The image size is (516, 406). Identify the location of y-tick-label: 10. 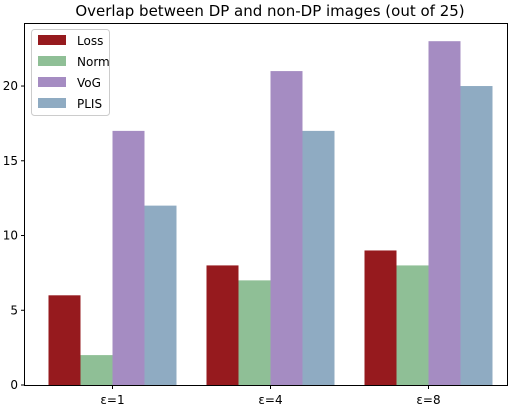
(10, 236).